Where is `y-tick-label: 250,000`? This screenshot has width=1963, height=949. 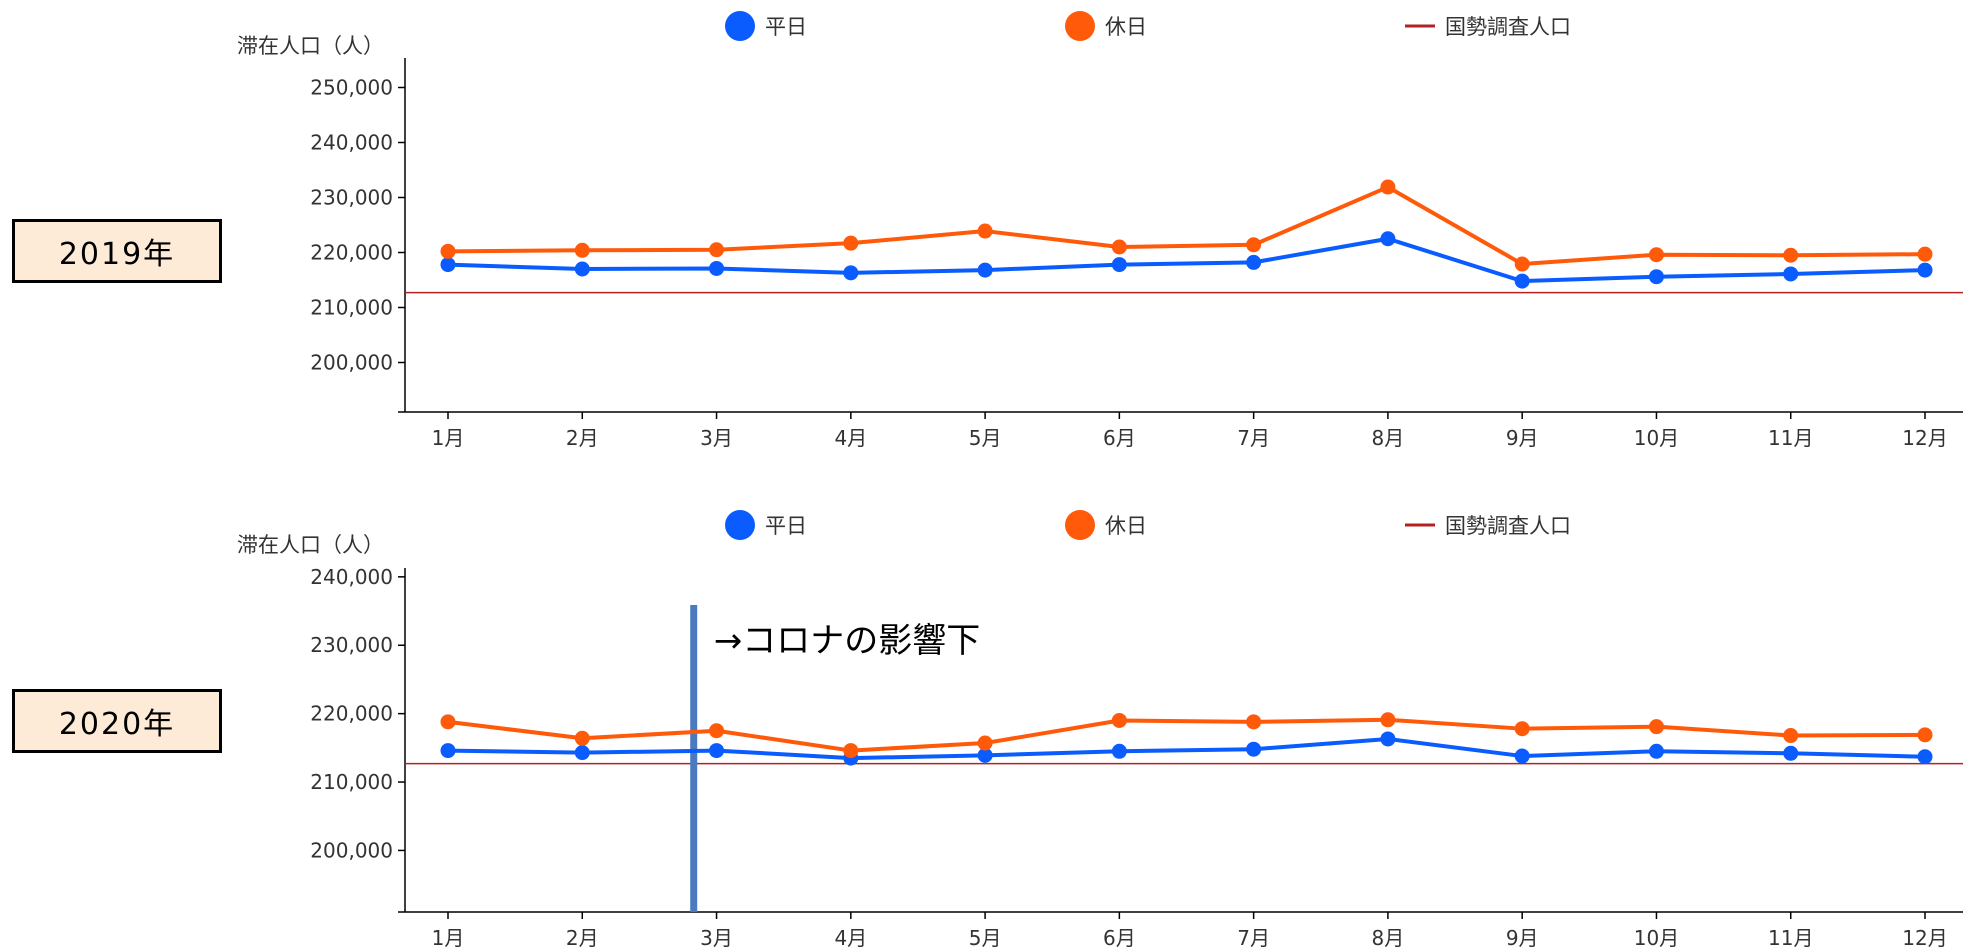 y-tick-label: 250,000 is located at coordinates (351, 88).